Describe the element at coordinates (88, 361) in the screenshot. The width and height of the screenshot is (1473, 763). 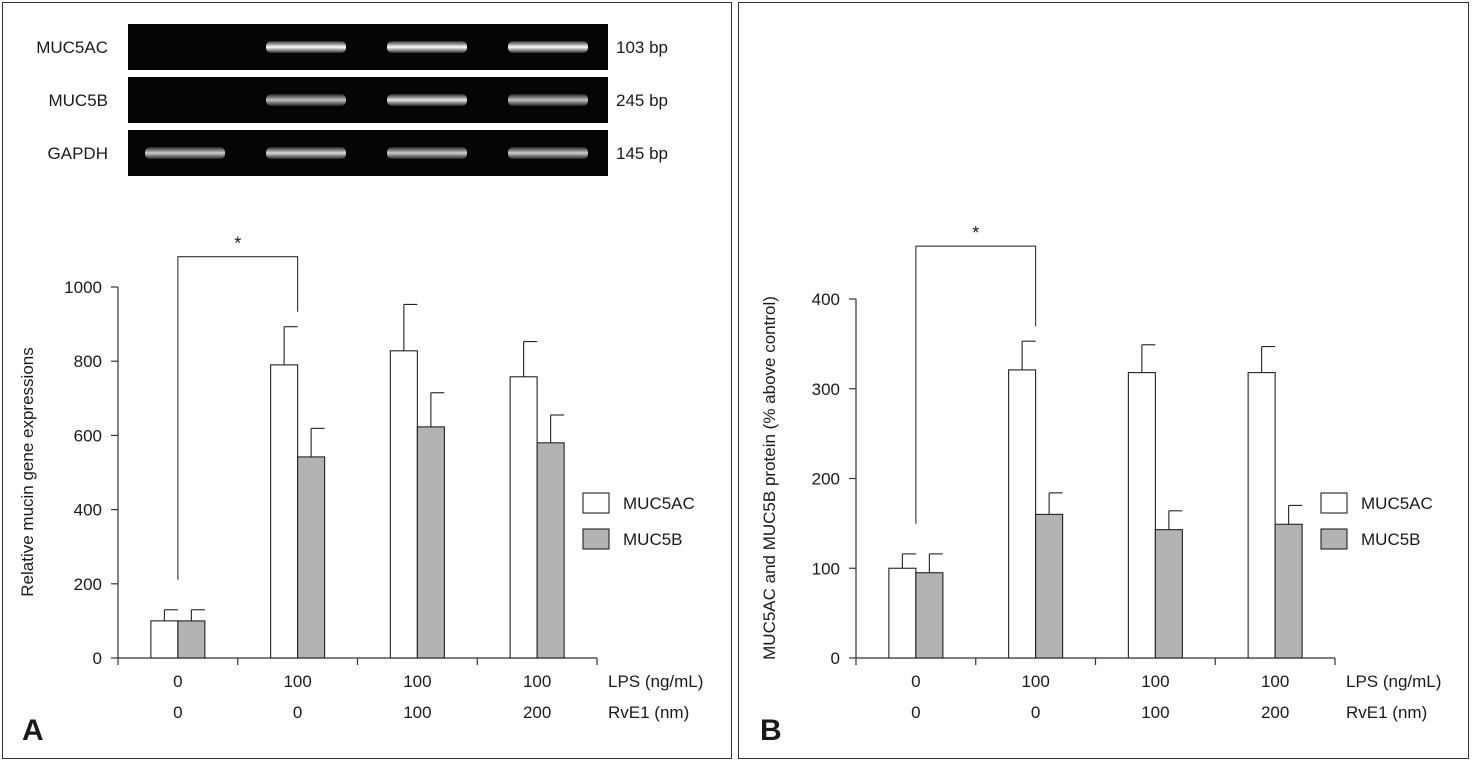
I see `y-tick-label: 800` at that location.